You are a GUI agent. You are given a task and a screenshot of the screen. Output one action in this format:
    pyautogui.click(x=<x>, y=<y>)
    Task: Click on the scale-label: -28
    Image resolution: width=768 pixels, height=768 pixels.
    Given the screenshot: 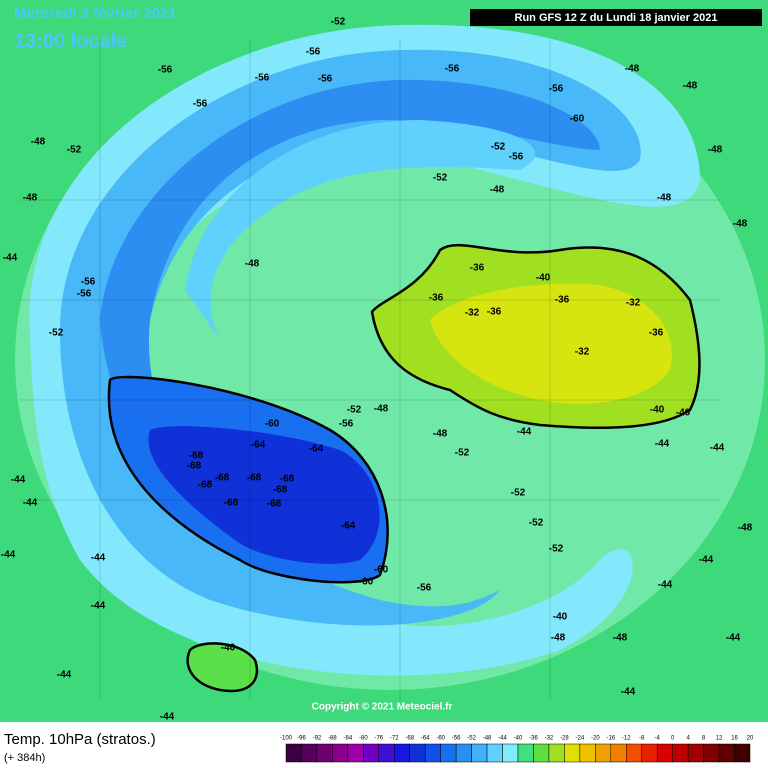 What is the action you would take?
    pyautogui.click(x=564, y=739)
    